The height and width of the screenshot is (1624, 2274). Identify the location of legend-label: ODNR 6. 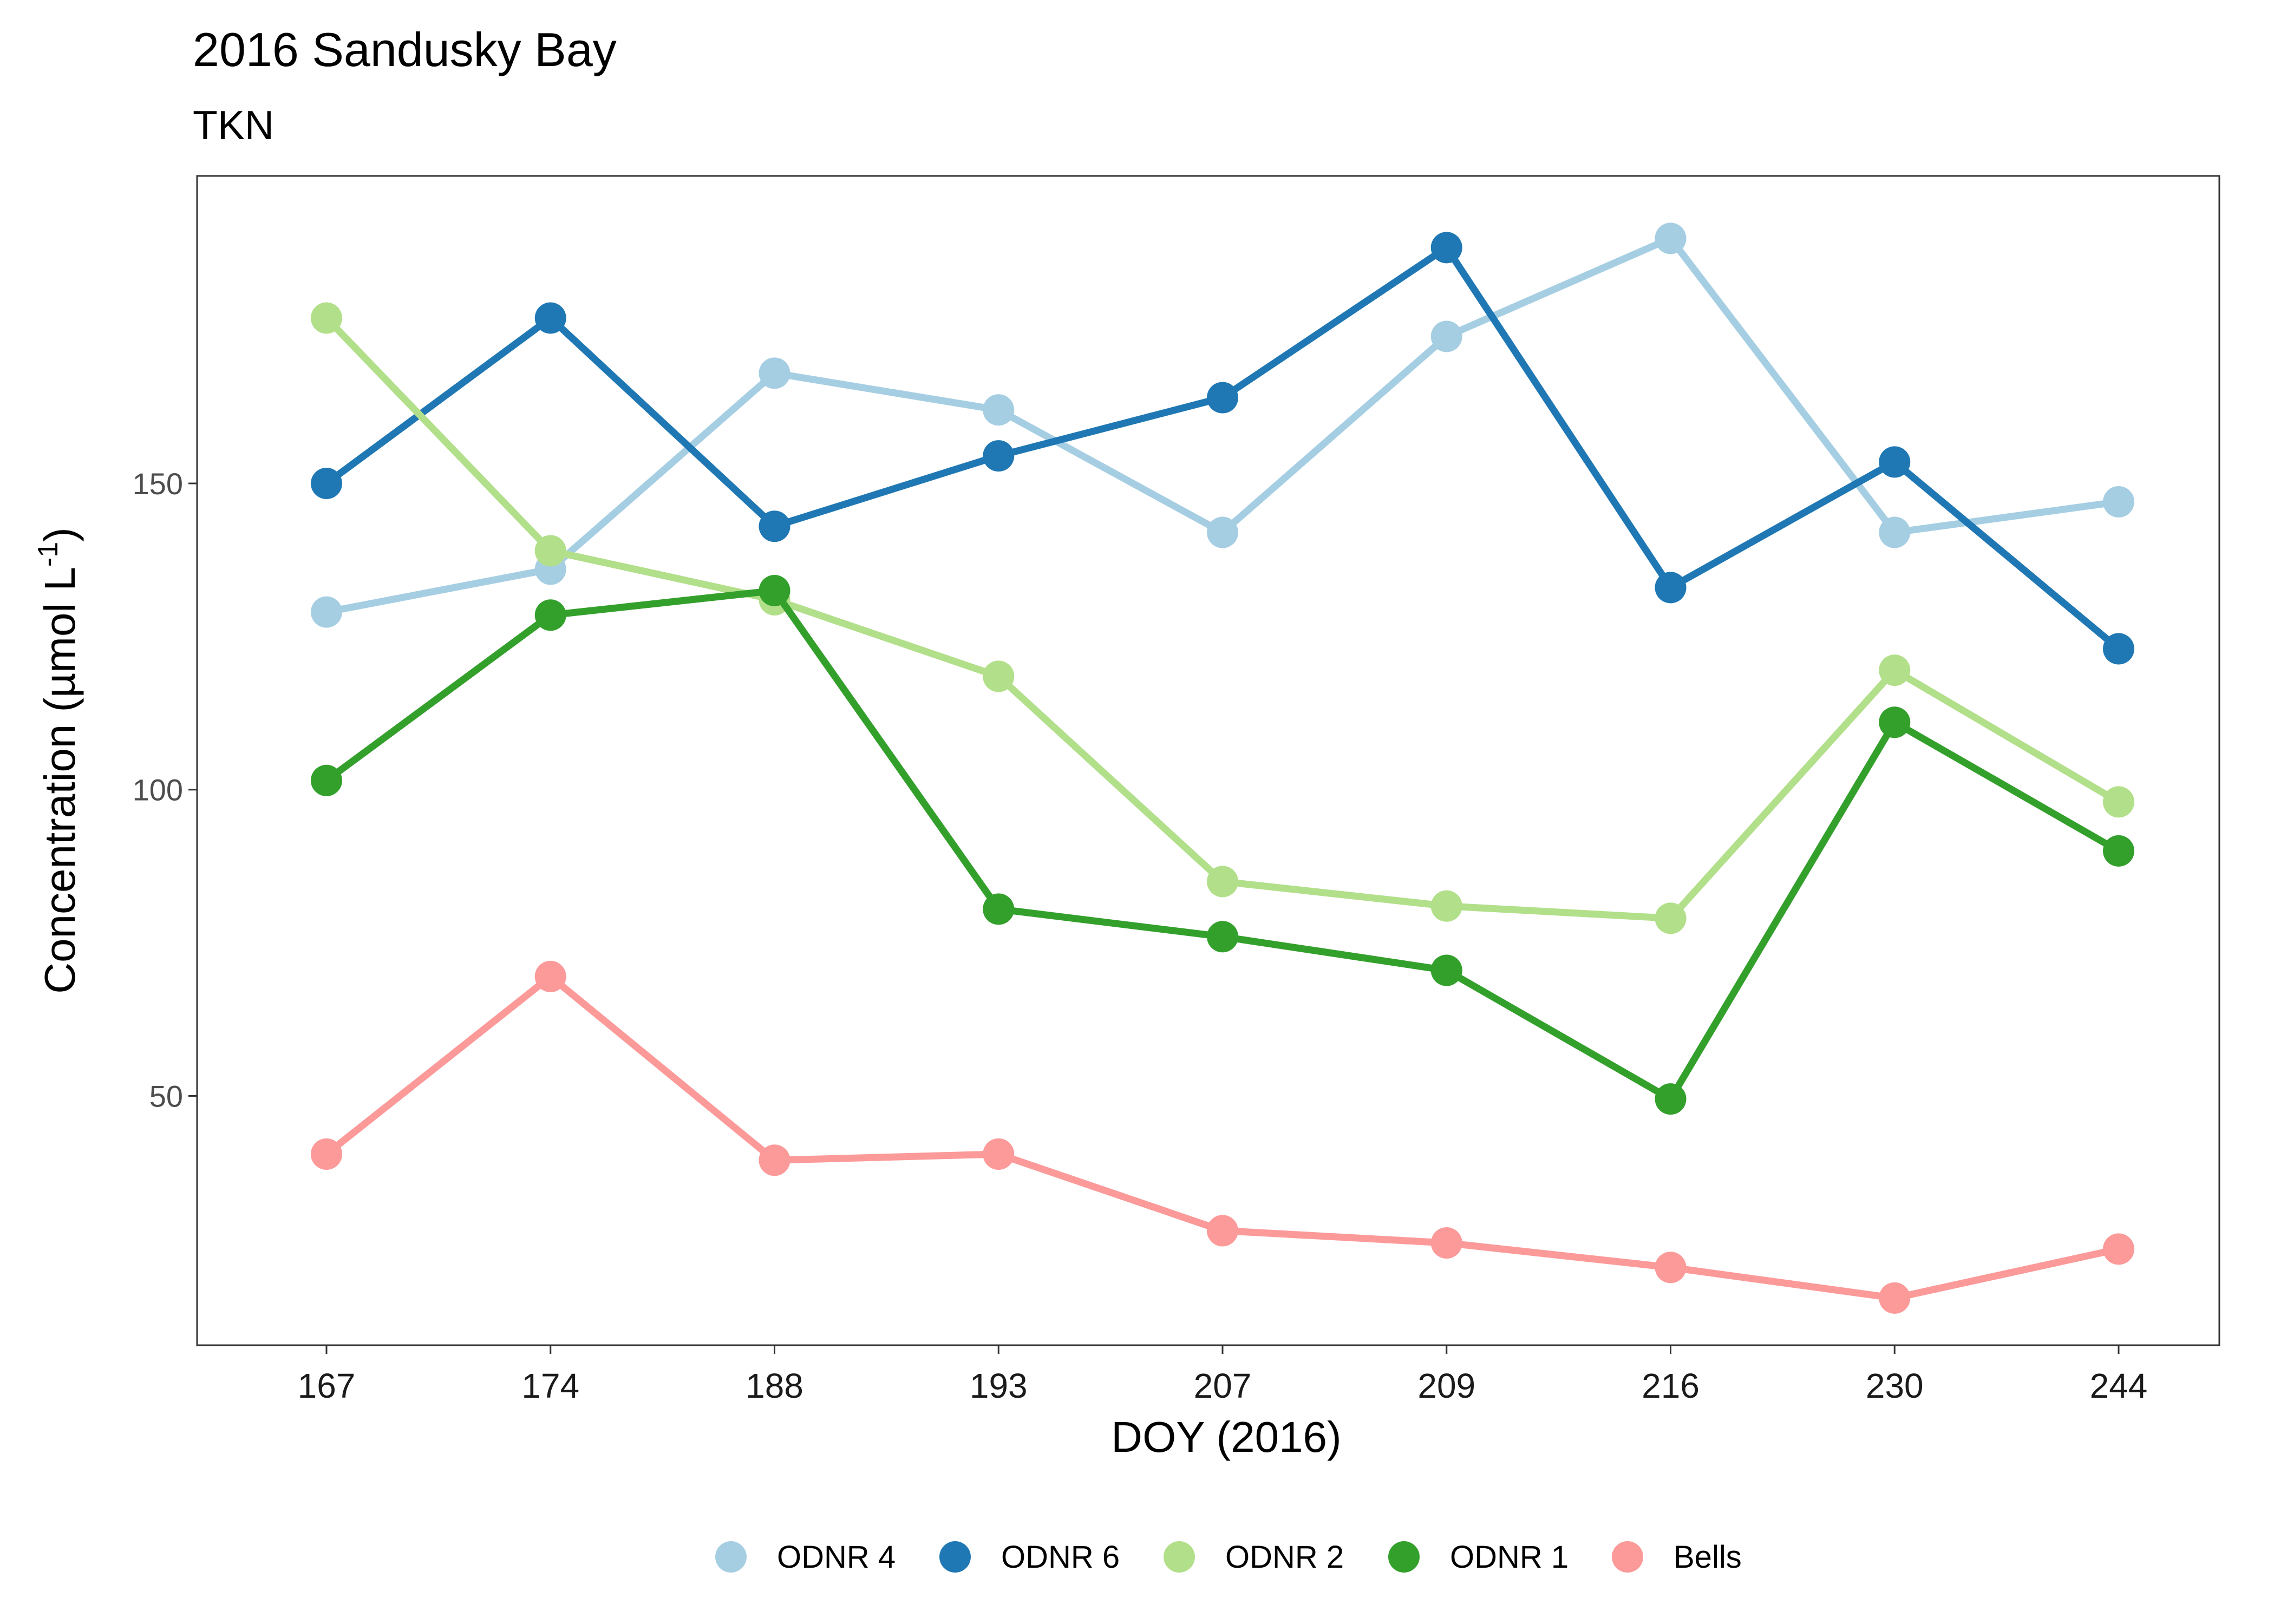
(1061, 1557).